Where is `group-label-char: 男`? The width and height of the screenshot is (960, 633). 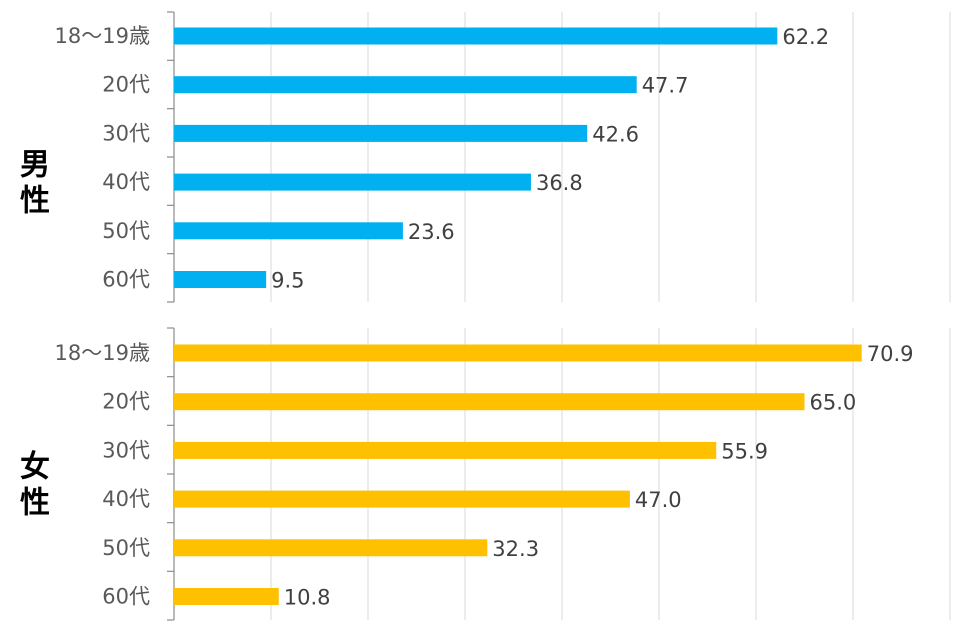 group-label-char: 男 is located at coordinates (35, 165).